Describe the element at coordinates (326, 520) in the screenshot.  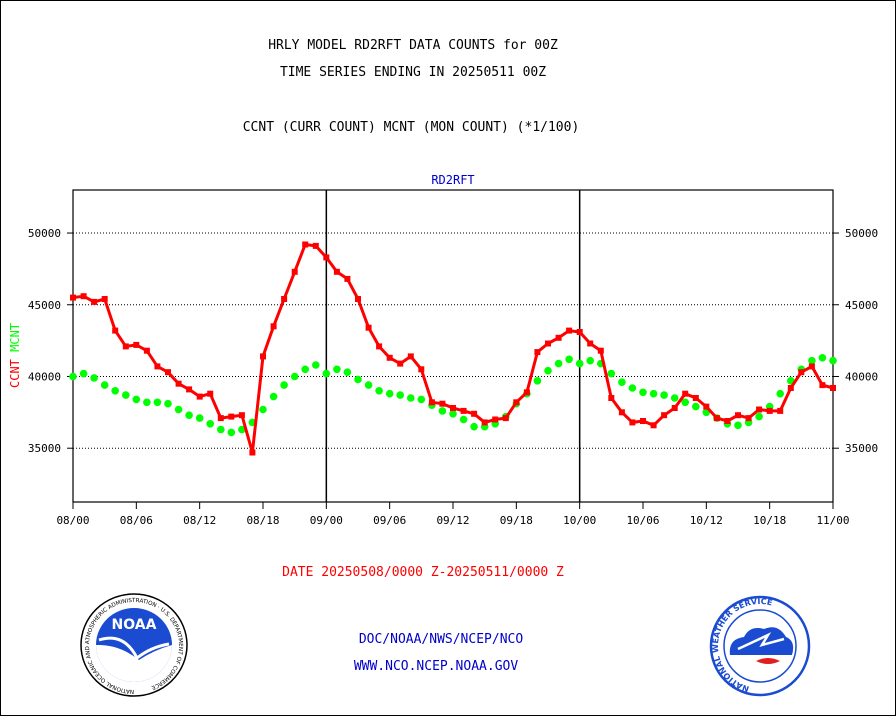
I see `x-tick-label: 09/00` at that location.